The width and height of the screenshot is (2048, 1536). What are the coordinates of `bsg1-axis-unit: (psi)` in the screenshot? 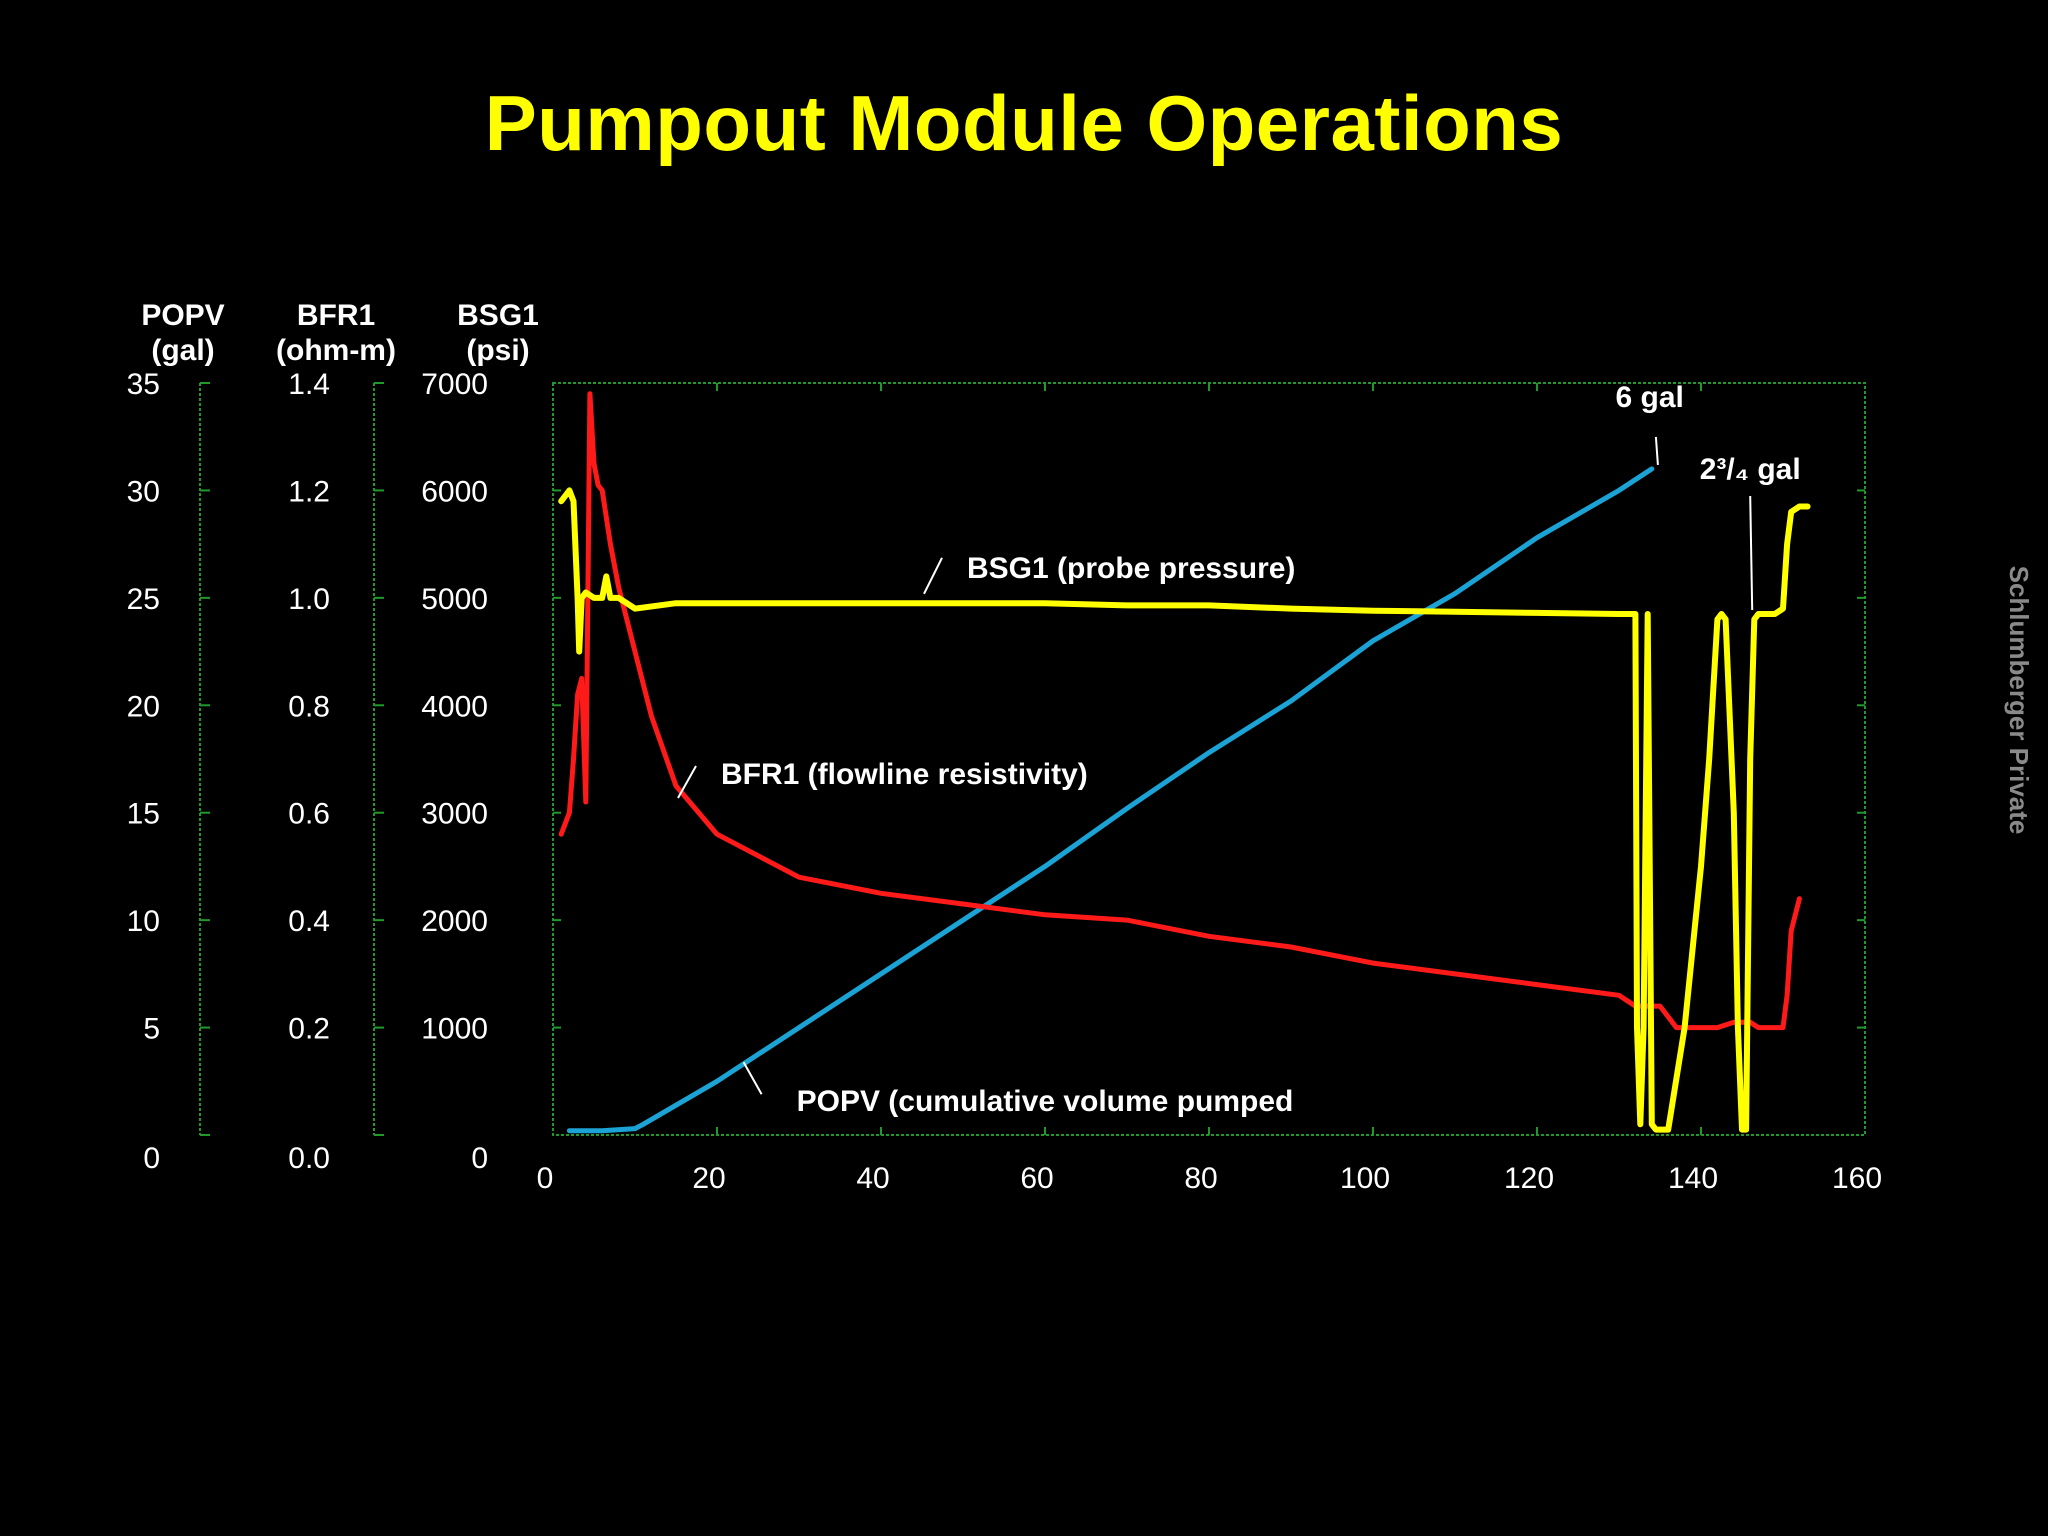 It's located at (497, 350).